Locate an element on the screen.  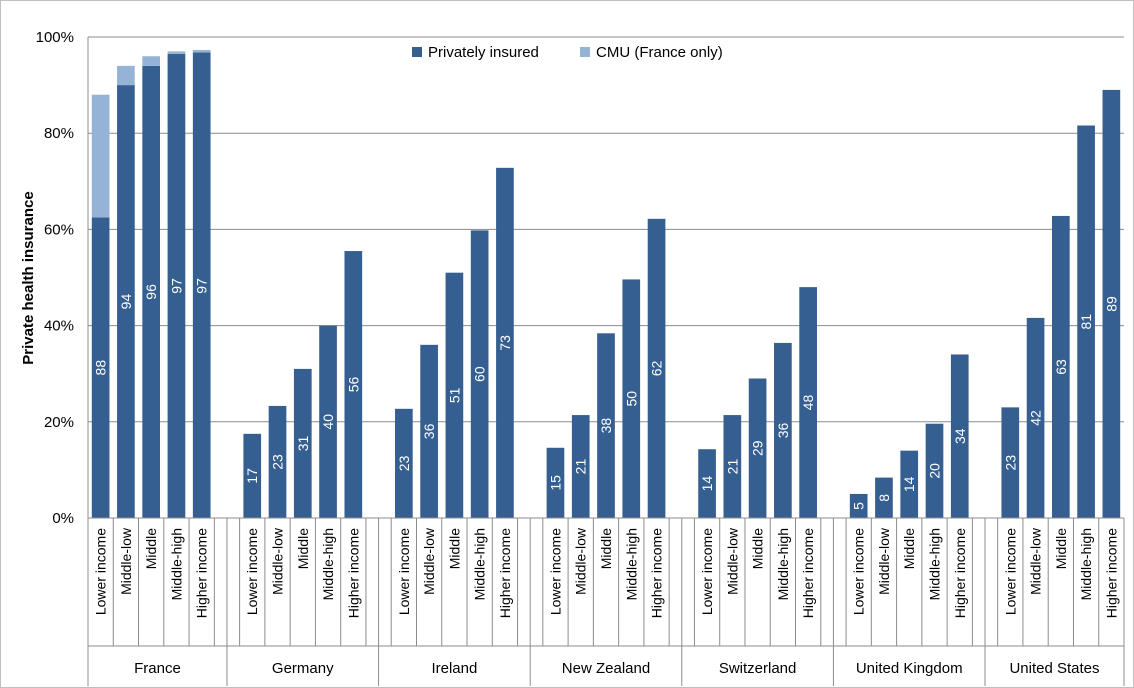
group-label: Switzerland is located at coordinates (758, 668).